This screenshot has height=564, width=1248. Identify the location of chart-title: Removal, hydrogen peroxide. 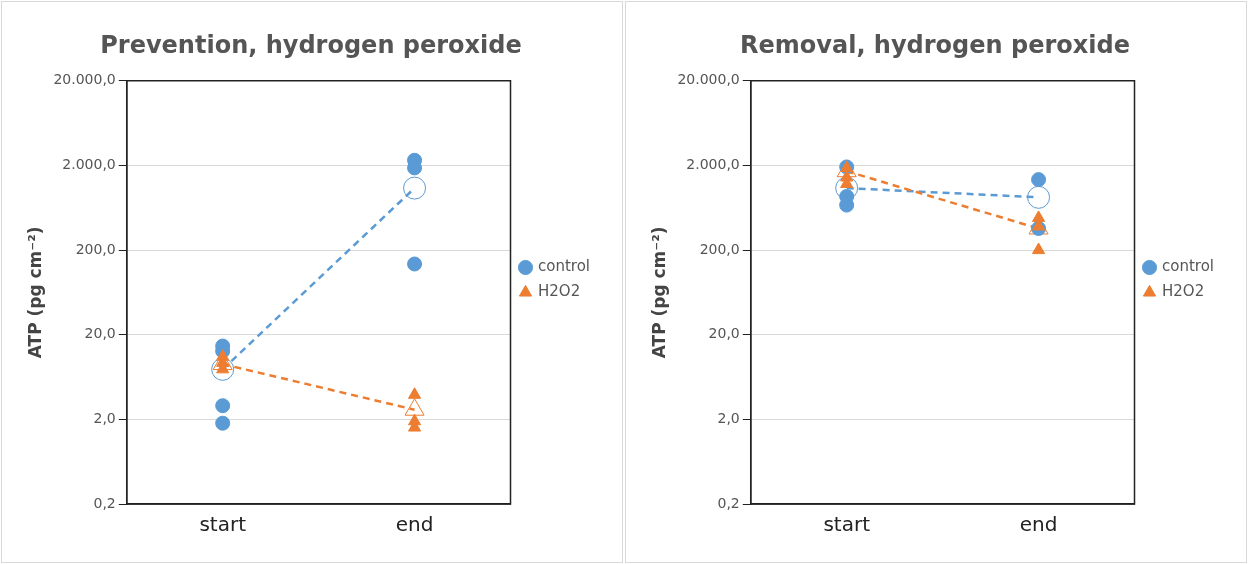
(935, 44).